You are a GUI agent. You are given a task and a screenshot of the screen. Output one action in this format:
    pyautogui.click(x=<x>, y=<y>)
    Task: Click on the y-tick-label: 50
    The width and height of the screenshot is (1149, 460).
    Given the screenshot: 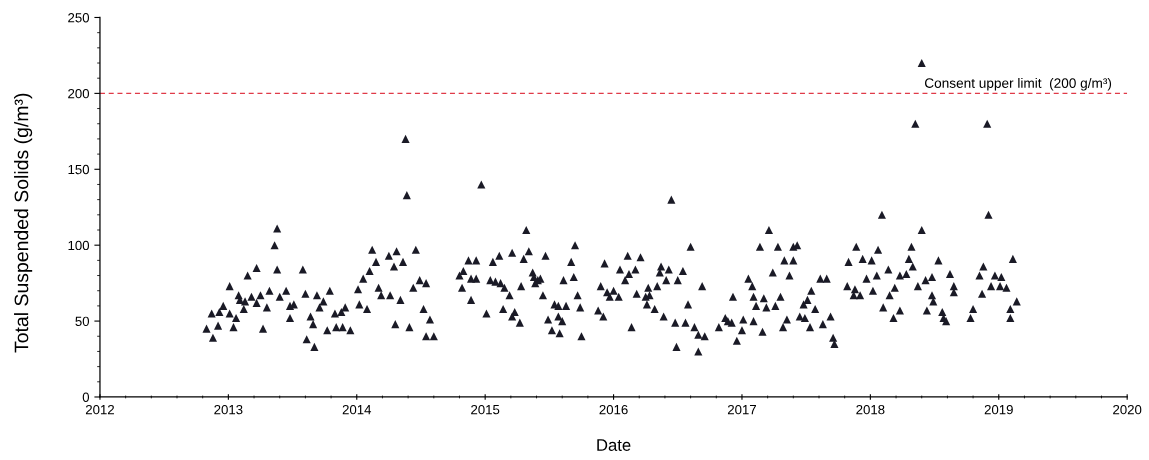 What is the action you would take?
    pyautogui.click(x=82, y=321)
    